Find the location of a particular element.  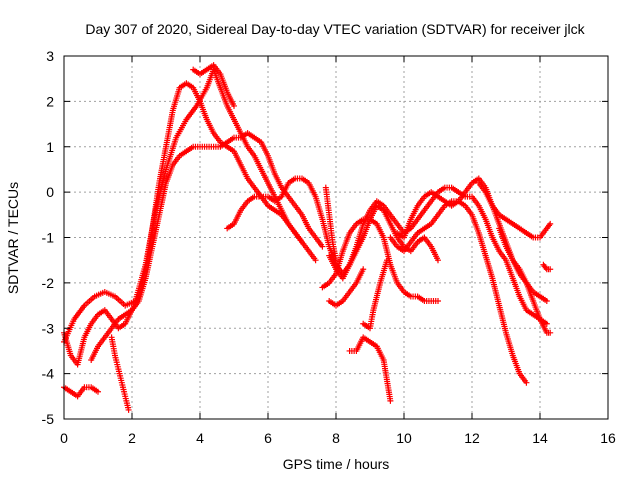

x-tick-label: 16 is located at coordinates (608, 438).